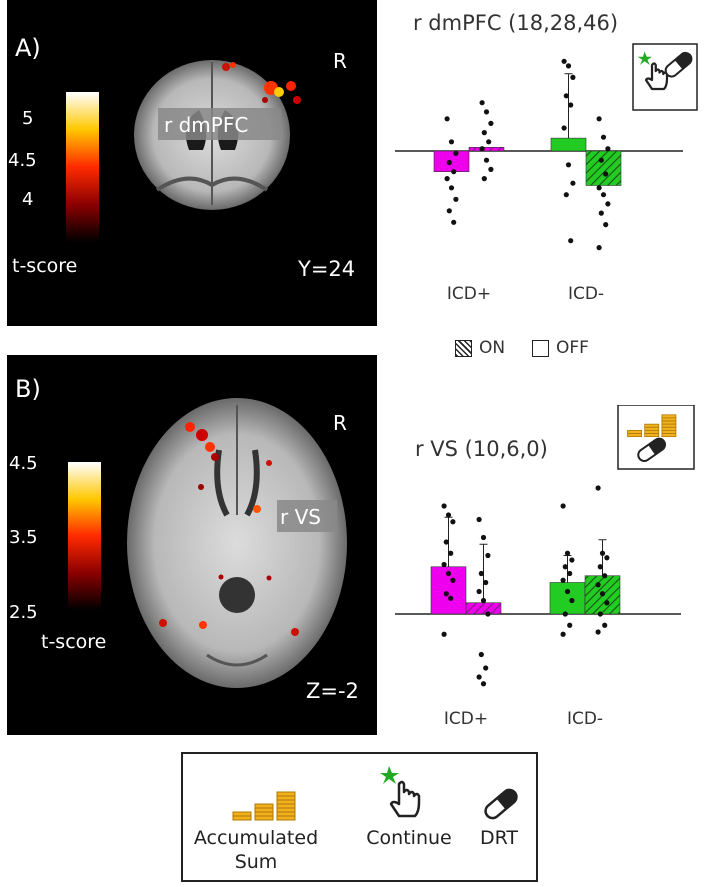 The width and height of the screenshot is (714, 887). Describe the element at coordinates (340, 61) in the screenshot. I see `orientation-label: R` at that location.